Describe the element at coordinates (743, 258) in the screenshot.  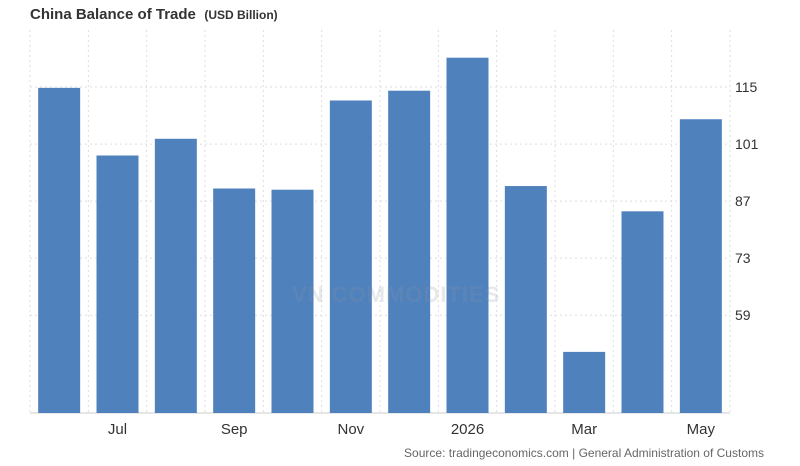
I see `y-tick-label: 73` at that location.